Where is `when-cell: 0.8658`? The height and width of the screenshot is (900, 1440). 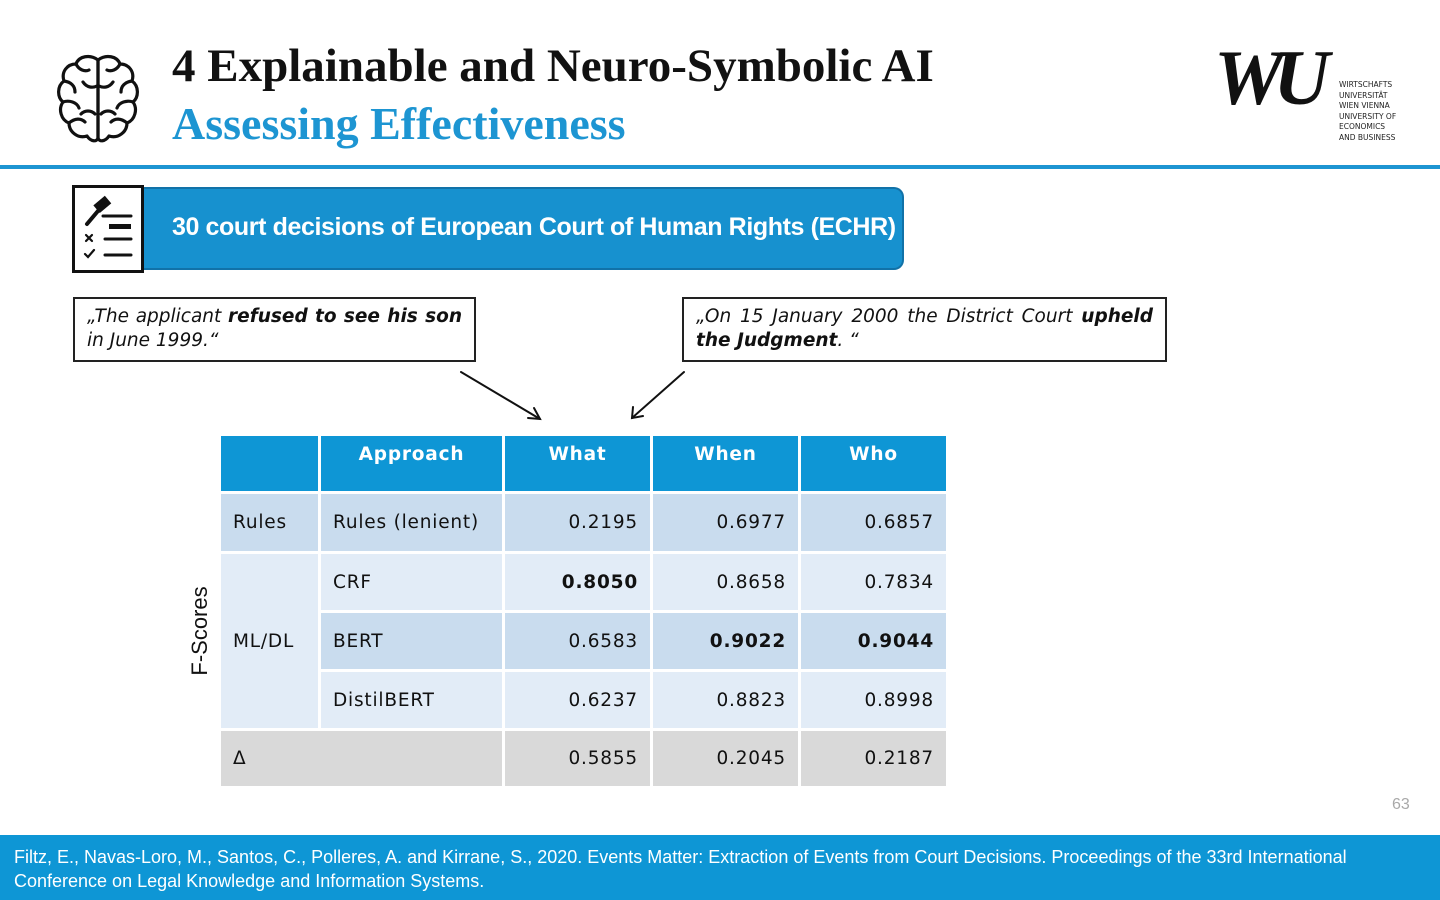 when-cell: 0.8658 is located at coordinates (725, 582).